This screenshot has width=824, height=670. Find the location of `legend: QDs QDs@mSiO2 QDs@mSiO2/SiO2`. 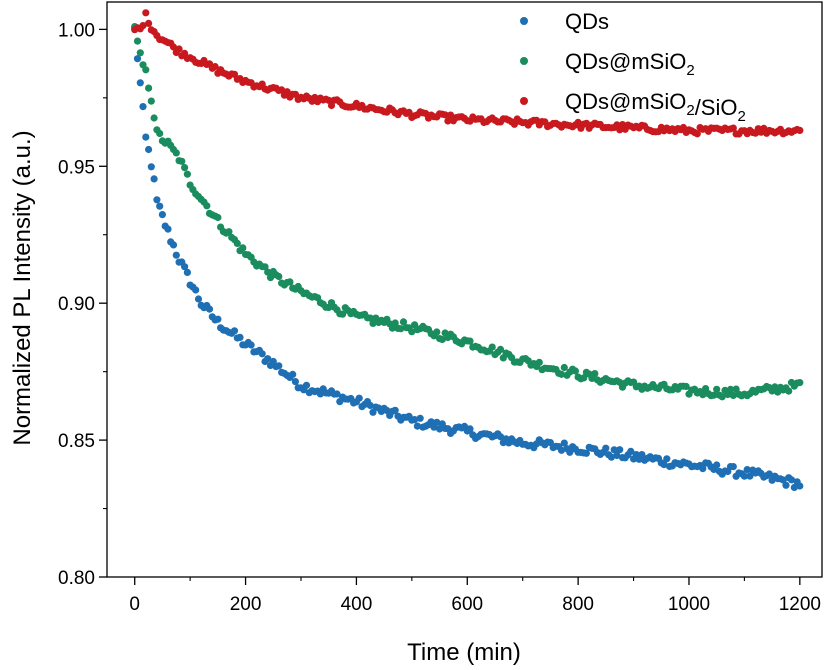

legend: QDs QDs@mSiO2 QDs@mSiO2/SiO2 is located at coordinates (633, 67).